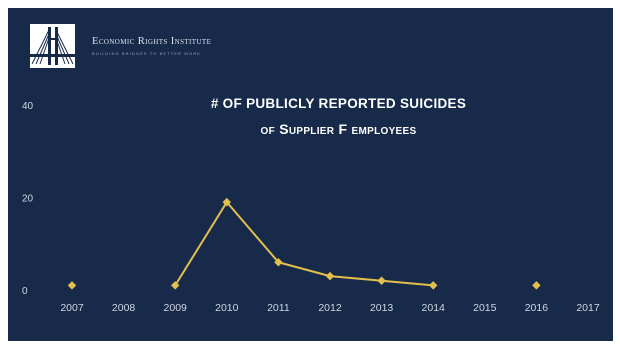 This screenshot has height=349, width=620. I want to click on x-tick-label: 2012, so click(330, 308).